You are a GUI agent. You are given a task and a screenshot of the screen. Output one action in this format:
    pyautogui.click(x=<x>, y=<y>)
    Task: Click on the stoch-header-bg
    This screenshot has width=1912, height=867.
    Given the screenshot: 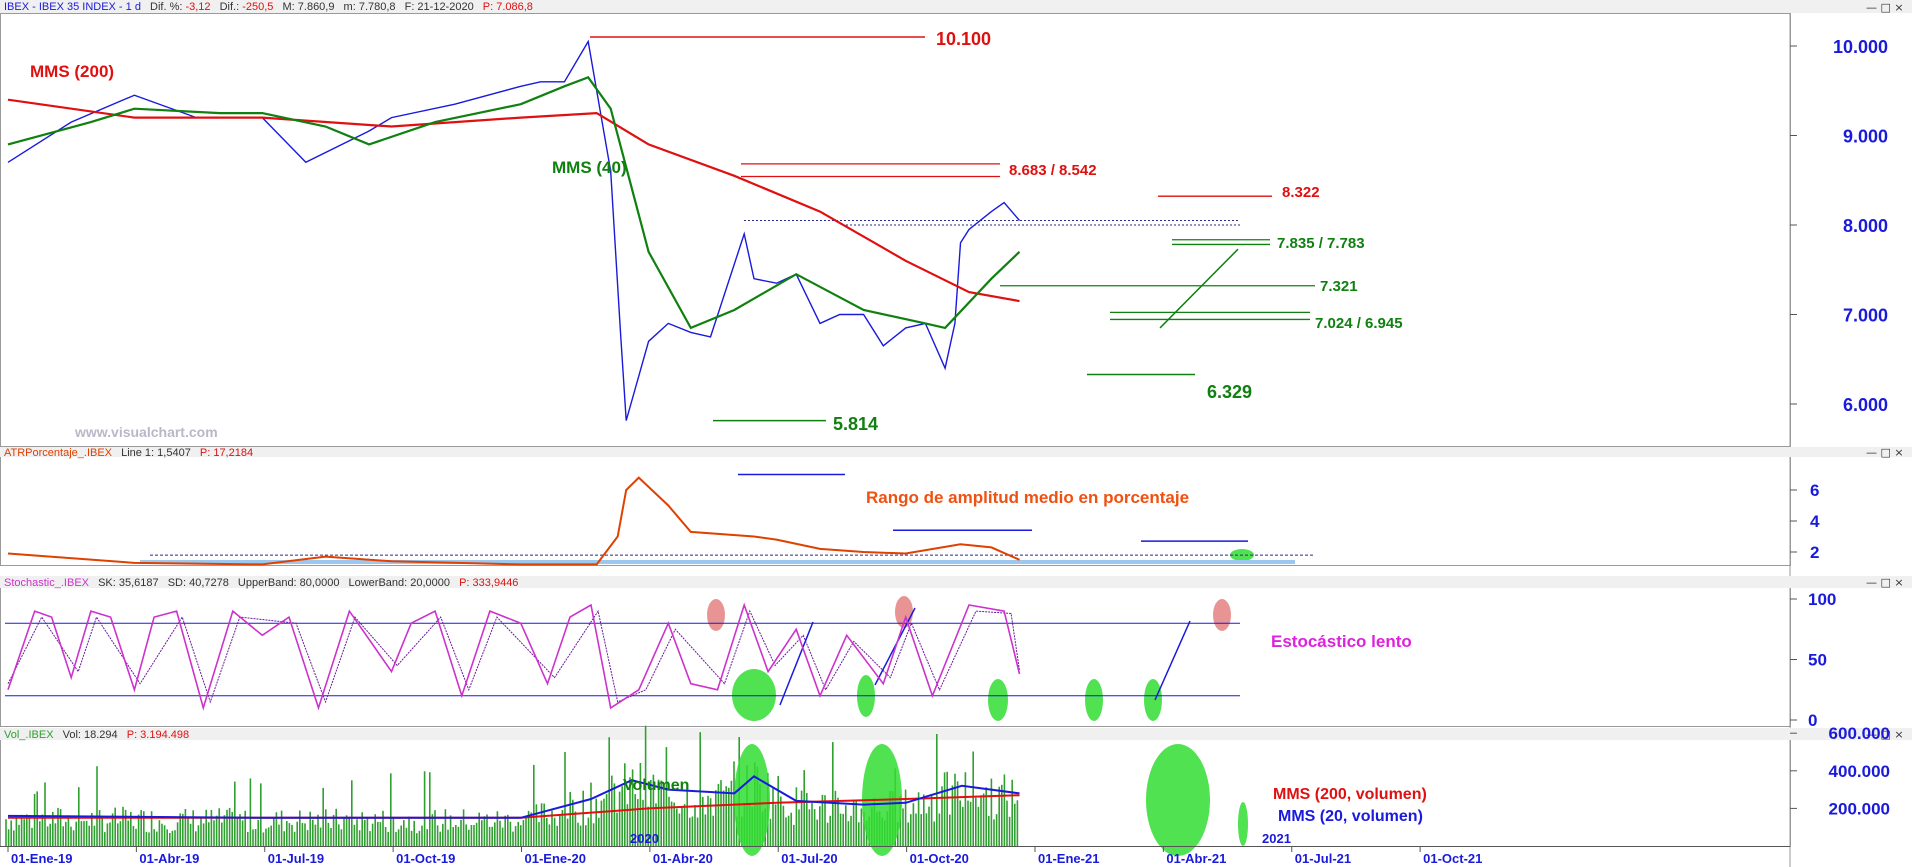 What is the action you would take?
    pyautogui.click(x=956, y=582)
    